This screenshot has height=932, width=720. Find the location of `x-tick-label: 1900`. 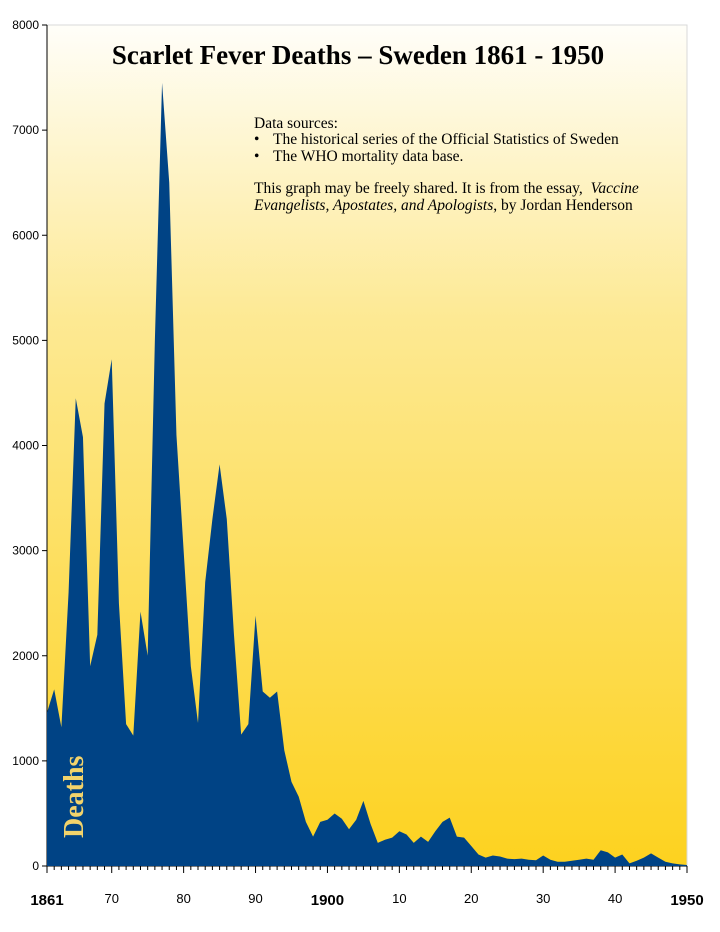

x-tick-label: 1900 is located at coordinates (327, 900).